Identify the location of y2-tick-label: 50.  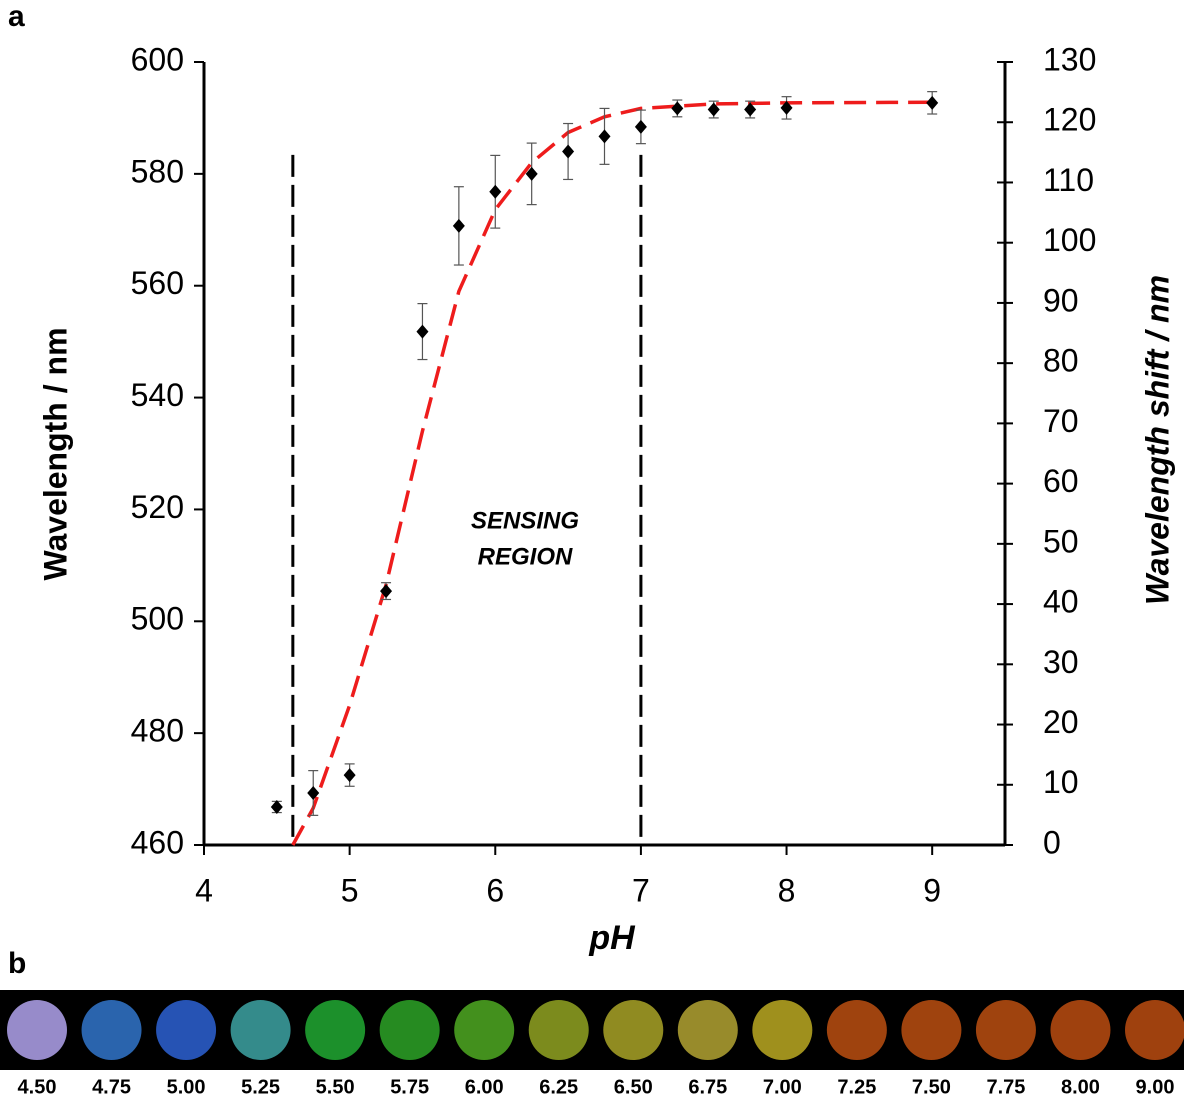
(1061, 541).